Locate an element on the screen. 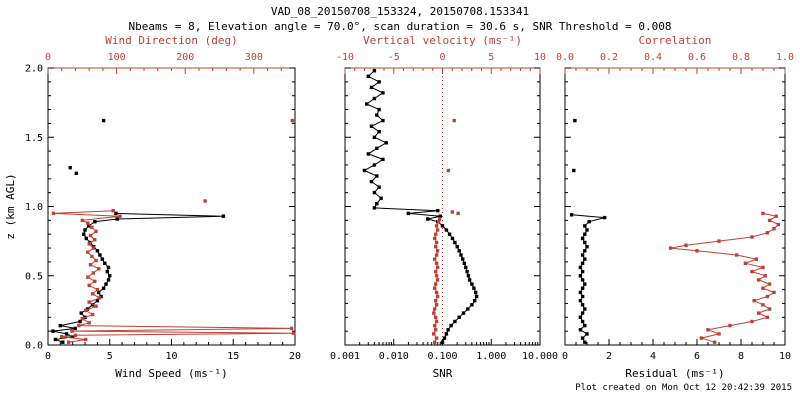 Image resolution: width=800 pixels, height=400 pixels. svg-text: 0.100 is located at coordinates (442, 356).